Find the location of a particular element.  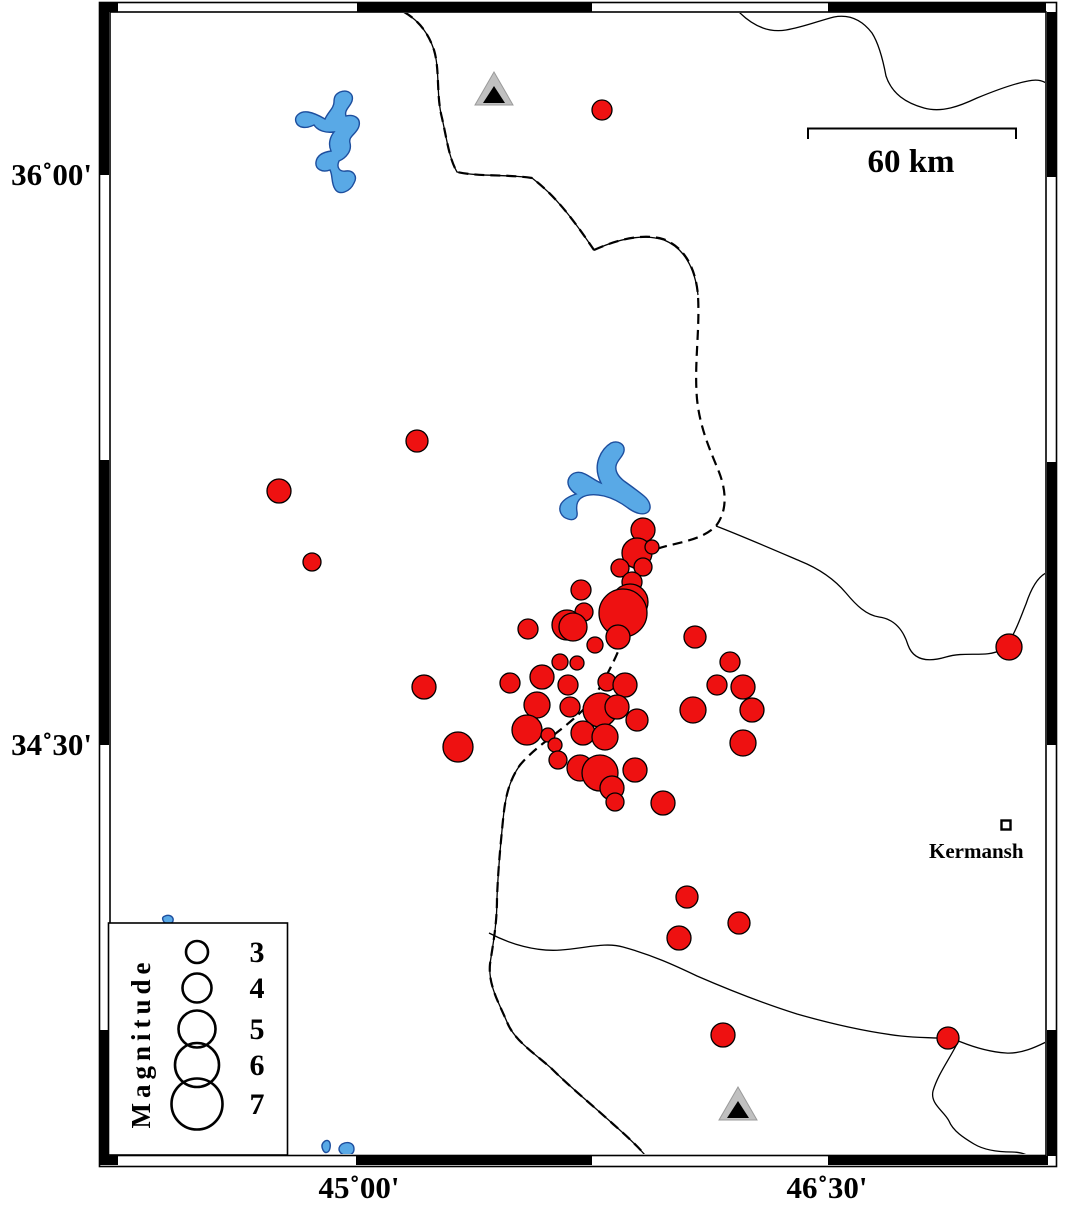

lat-label-36n: 36˚00' is located at coordinates (51, 174).